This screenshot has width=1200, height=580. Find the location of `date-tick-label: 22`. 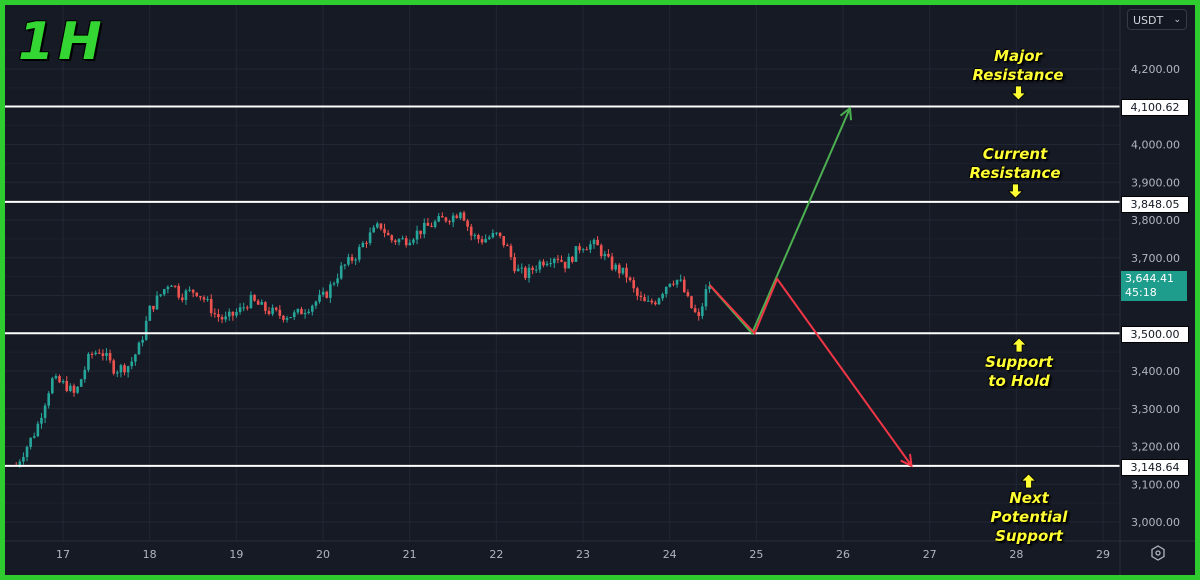

date-tick-label: 22 is located at coordinates (496, 554).